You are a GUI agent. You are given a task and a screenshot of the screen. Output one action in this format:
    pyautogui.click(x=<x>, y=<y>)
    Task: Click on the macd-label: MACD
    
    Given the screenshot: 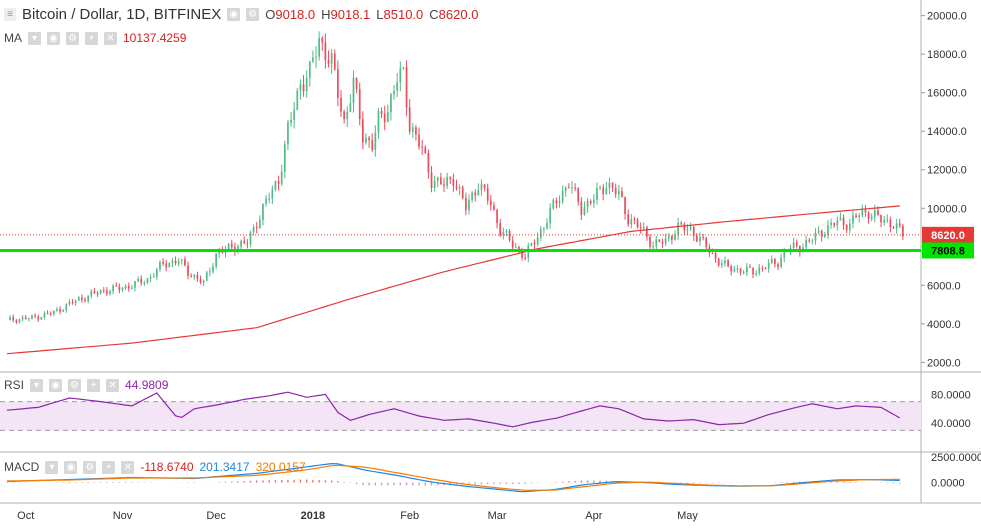 What is the action you would take?
    pyautogui.click(x=22, y=467)
    